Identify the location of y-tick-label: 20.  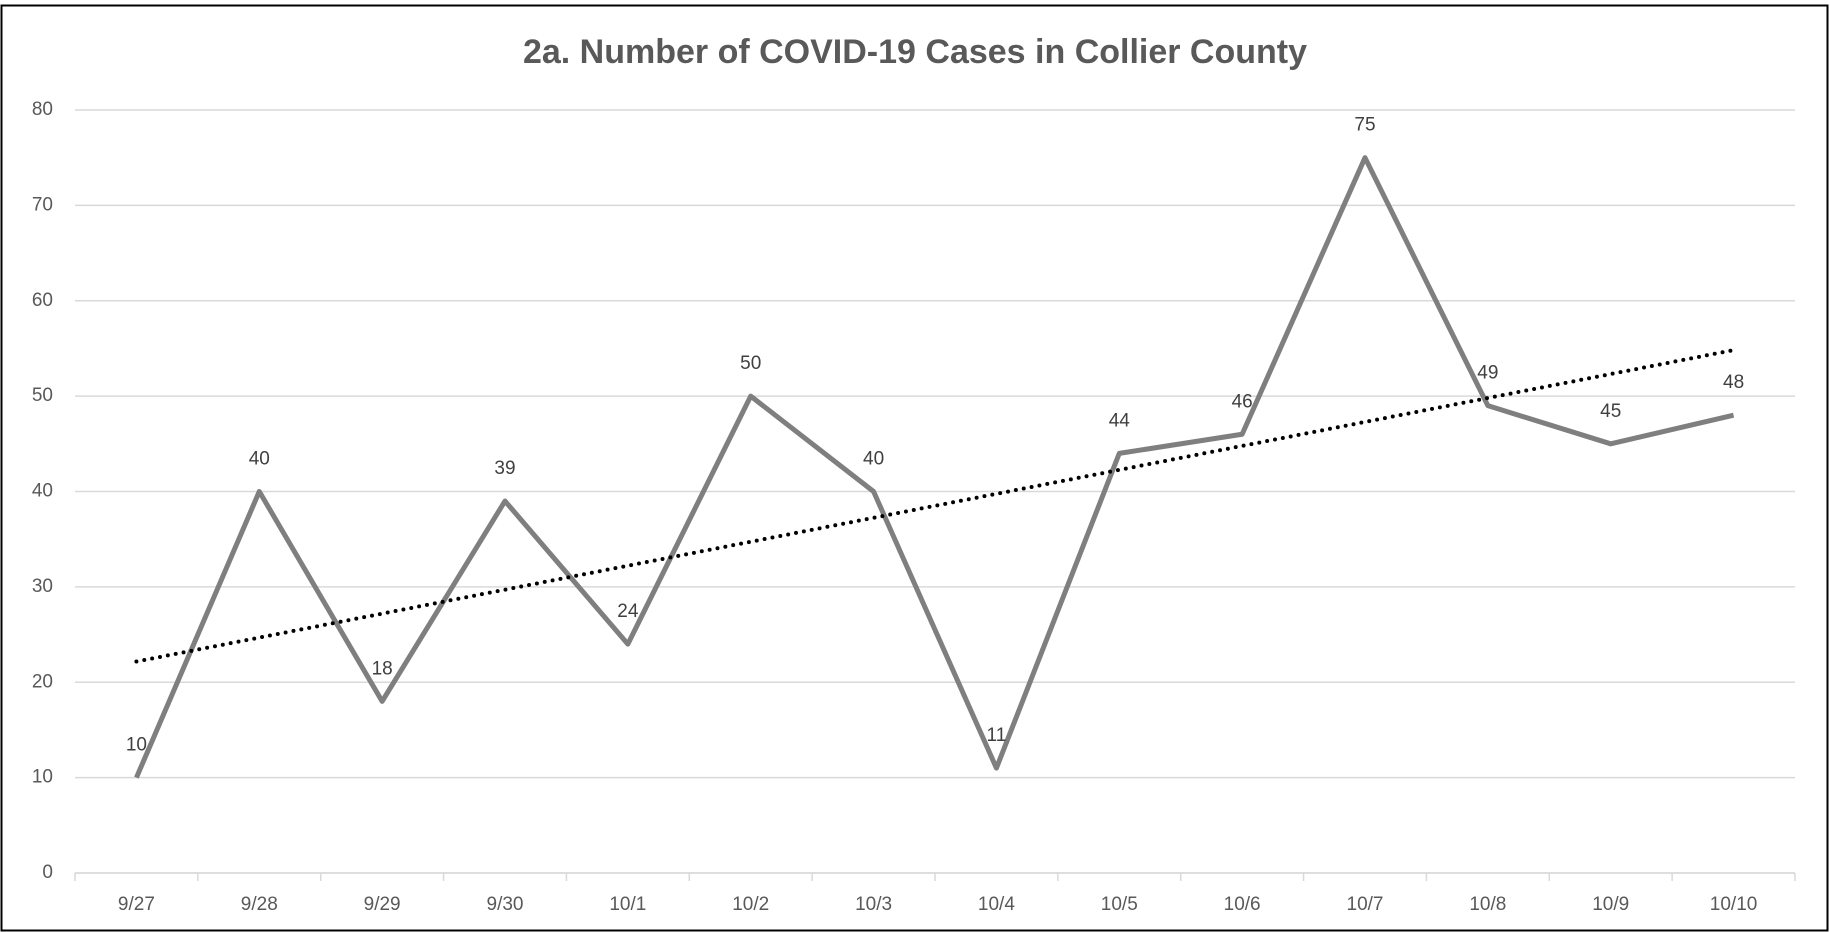
(42, 681).